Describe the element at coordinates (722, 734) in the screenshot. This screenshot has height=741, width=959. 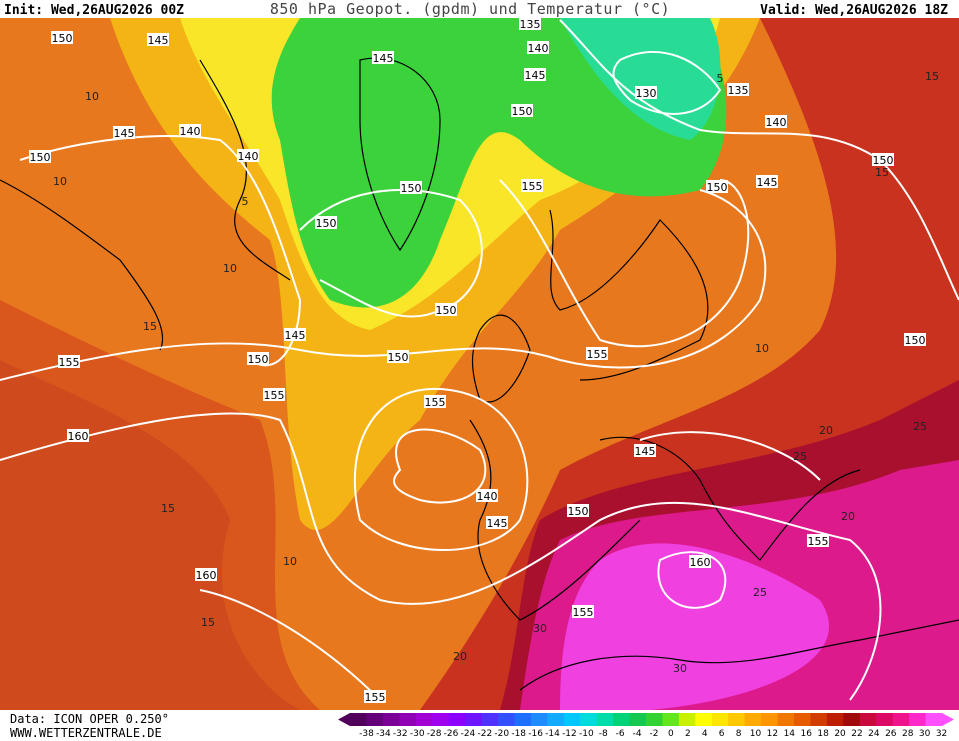
I see `colorbar-tick-label: 6` at that location.